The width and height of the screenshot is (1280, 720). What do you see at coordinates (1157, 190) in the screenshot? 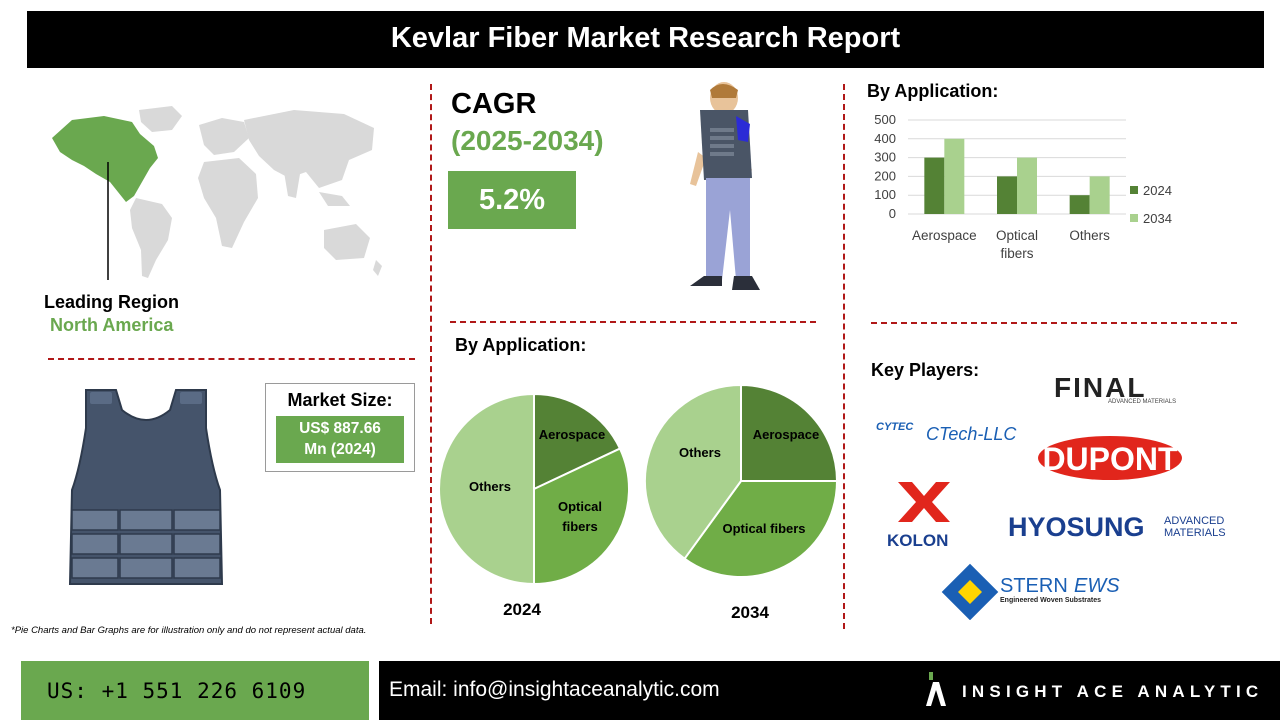
I see `bar-legend-label: 2024` at bounding box center [1157, 190].